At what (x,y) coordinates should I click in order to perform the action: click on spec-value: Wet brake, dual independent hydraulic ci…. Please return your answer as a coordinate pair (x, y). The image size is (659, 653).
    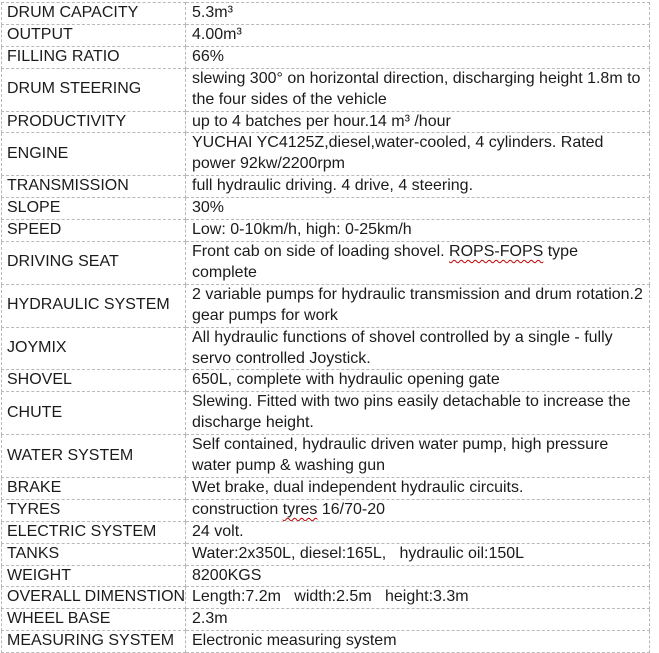
    Looking at the image, I should click on (417, 488).